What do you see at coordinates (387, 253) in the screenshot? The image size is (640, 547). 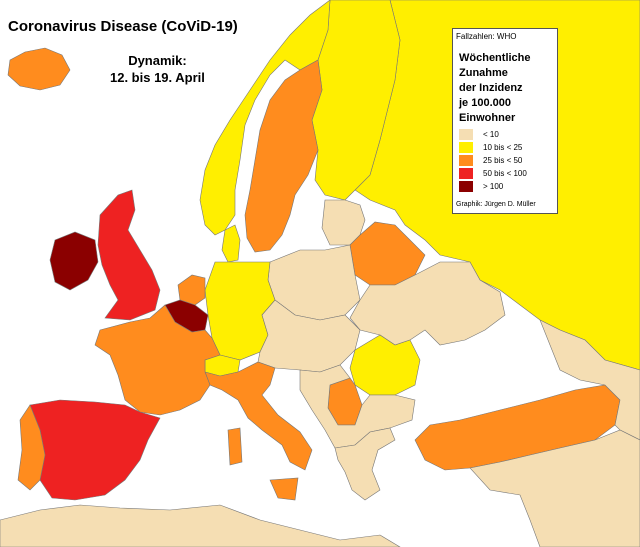 I see `region-belarus` at bounding box center [387, 253].